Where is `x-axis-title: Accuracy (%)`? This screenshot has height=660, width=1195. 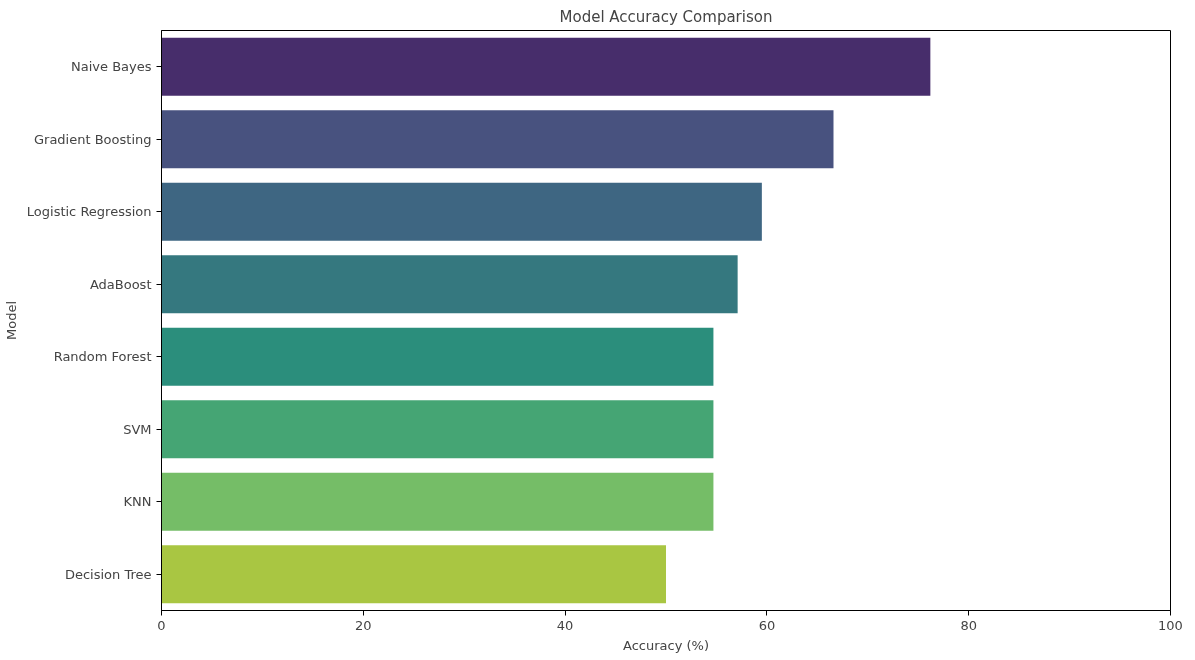 x-axis-title: Accuracy (%) is located at coordinates (666, 645).